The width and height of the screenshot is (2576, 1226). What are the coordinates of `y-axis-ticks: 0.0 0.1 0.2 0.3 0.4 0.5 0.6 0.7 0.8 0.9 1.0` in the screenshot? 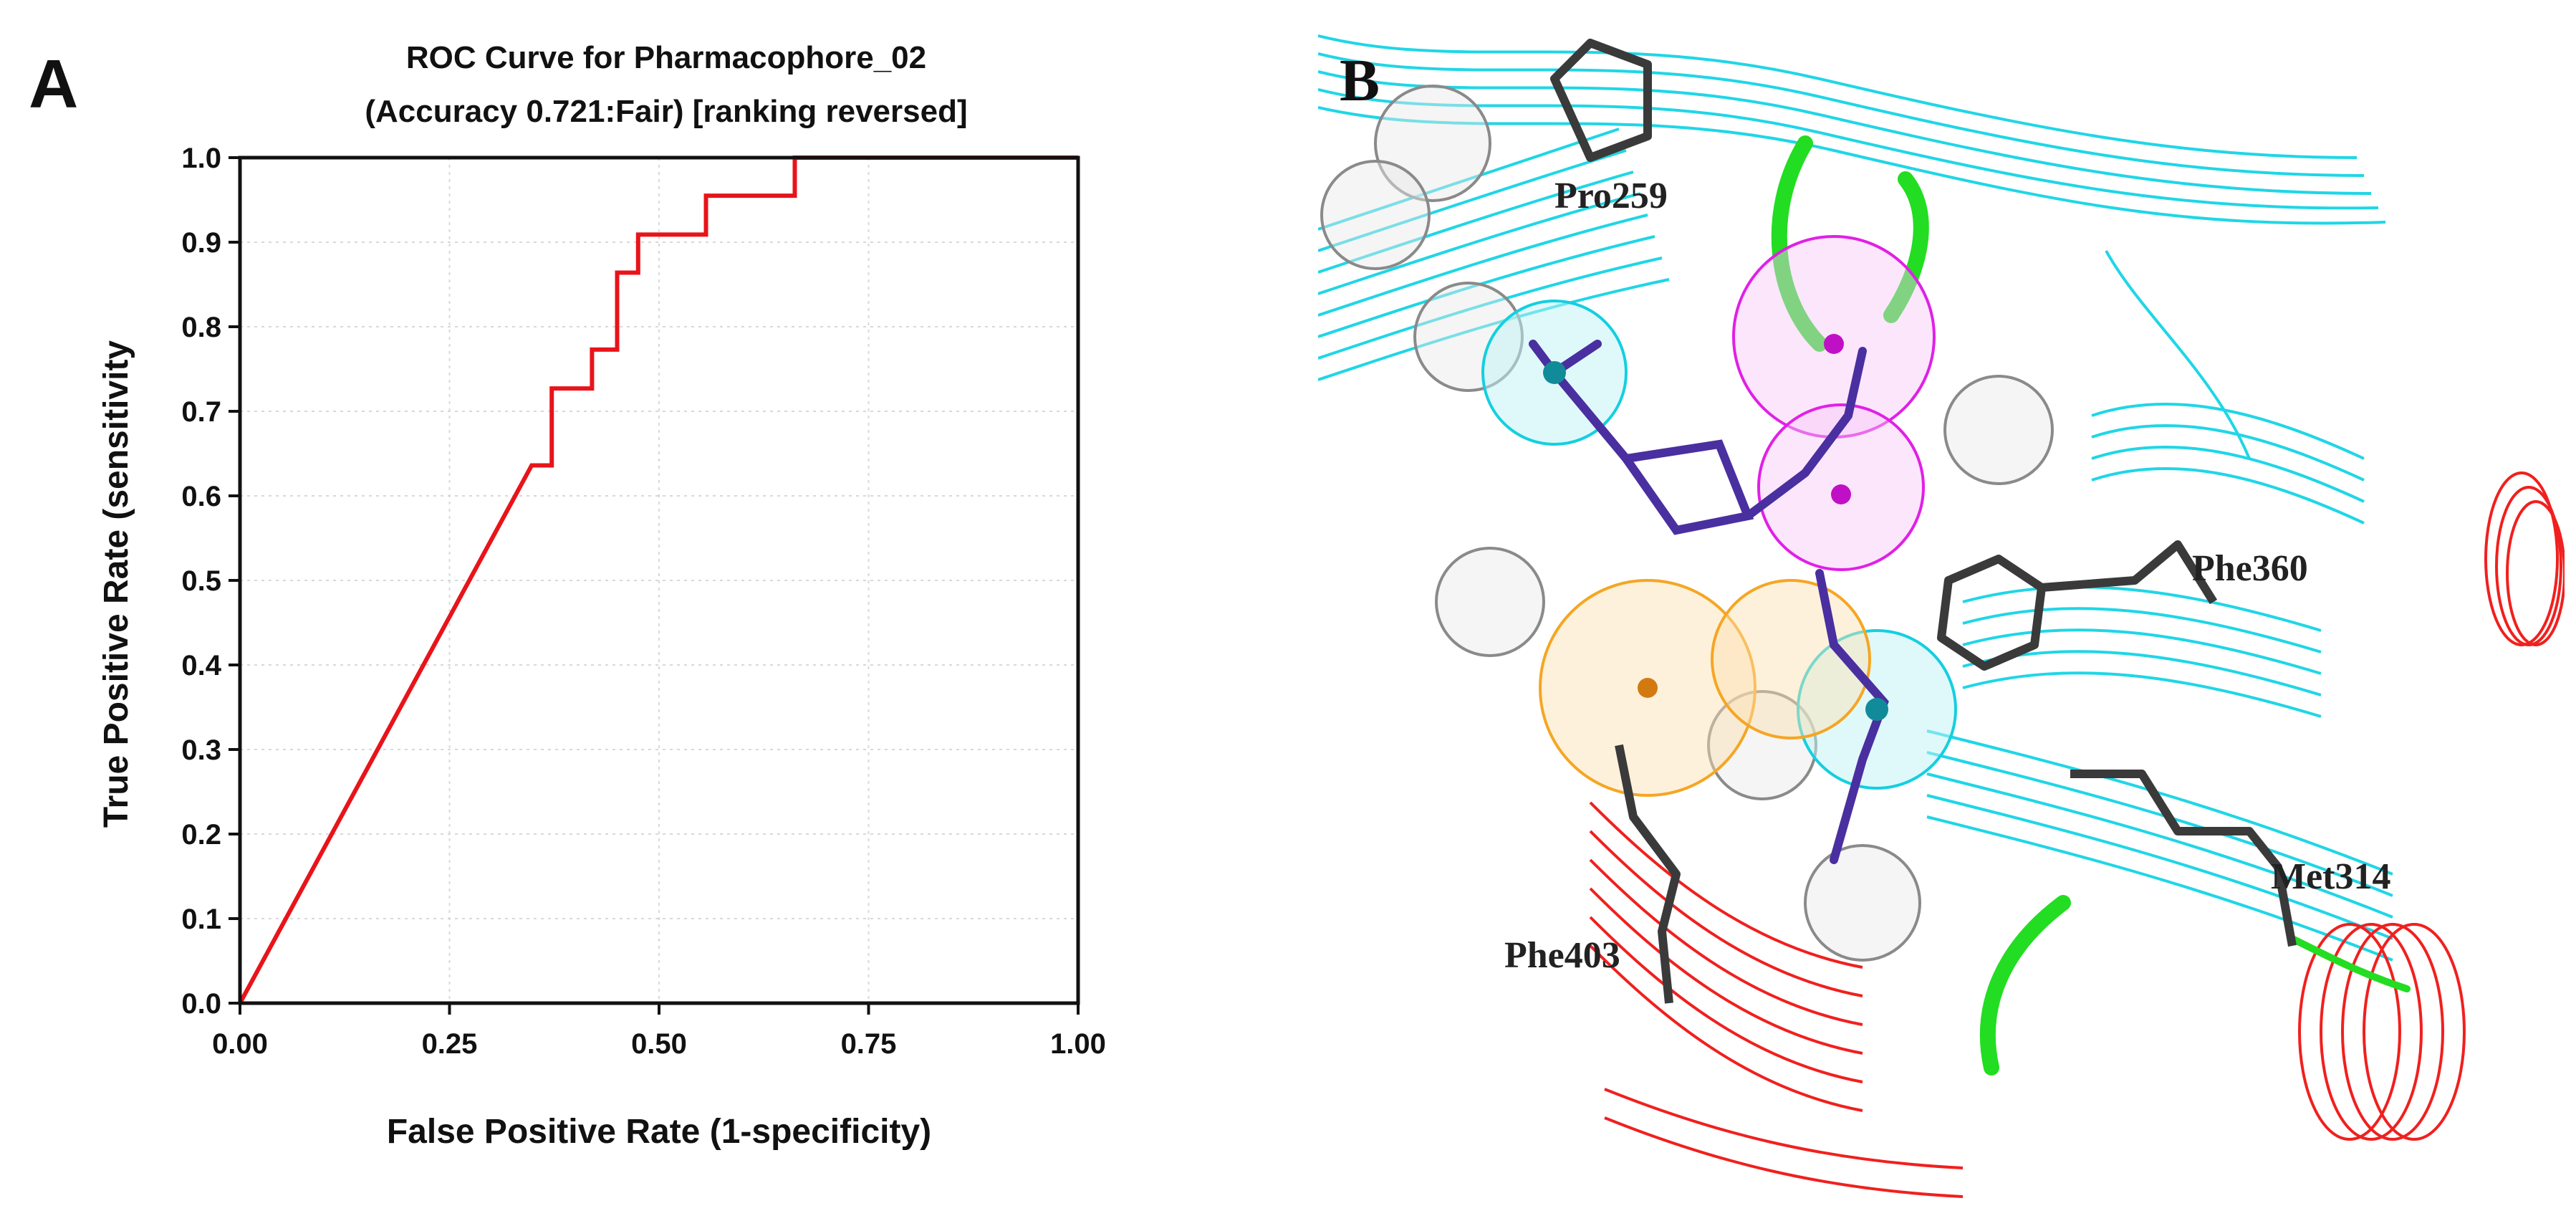 It's located at (211, 581).